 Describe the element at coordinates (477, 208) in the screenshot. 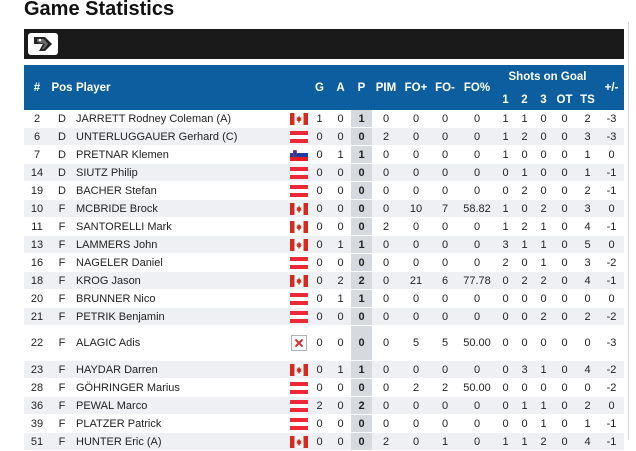

I see `faceoff-pct-cell: 58.82` at that location.